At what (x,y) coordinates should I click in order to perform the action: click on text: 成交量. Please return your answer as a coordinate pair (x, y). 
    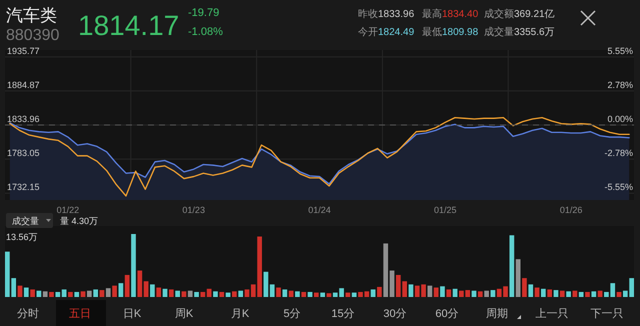
    Looking at the image, I should click on (25, 221).